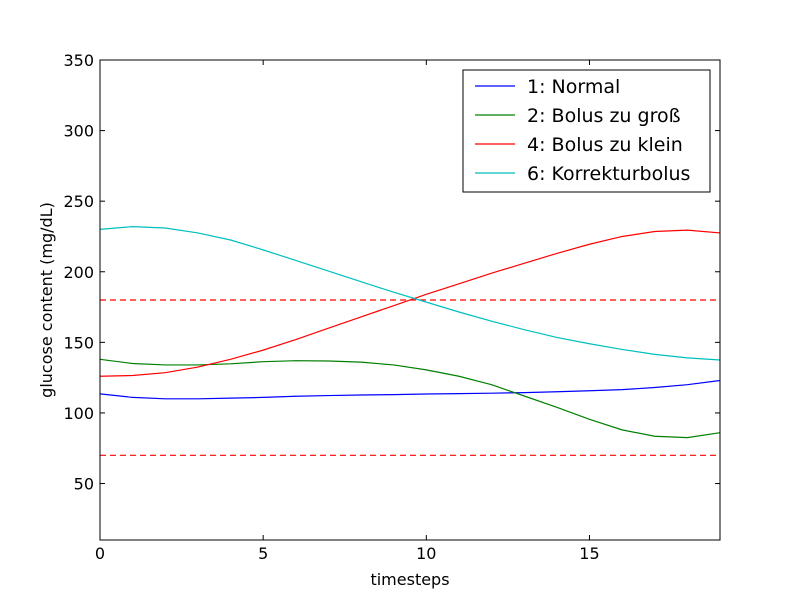  What do you see at coordinates (573, 87) in the screenshot?
I see `legend-label-1: 1: Normal` at bounding box center [573, 87].